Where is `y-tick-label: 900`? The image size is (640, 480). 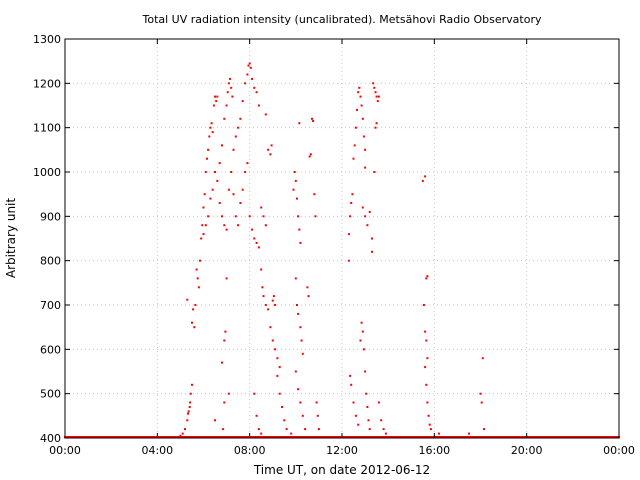
y-tick-label: 900 is located at coordinates (50, 216).